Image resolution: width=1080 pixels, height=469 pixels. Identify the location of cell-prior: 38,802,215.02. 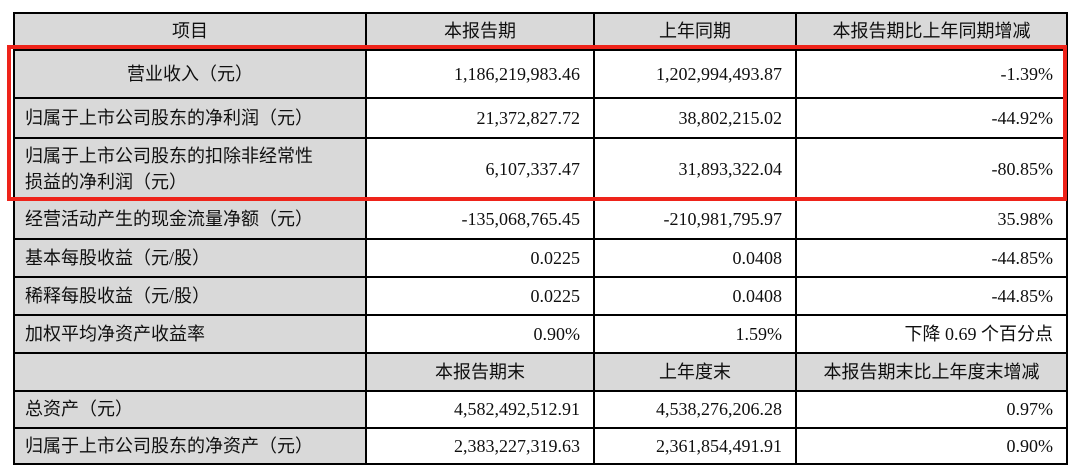
(695, 118).